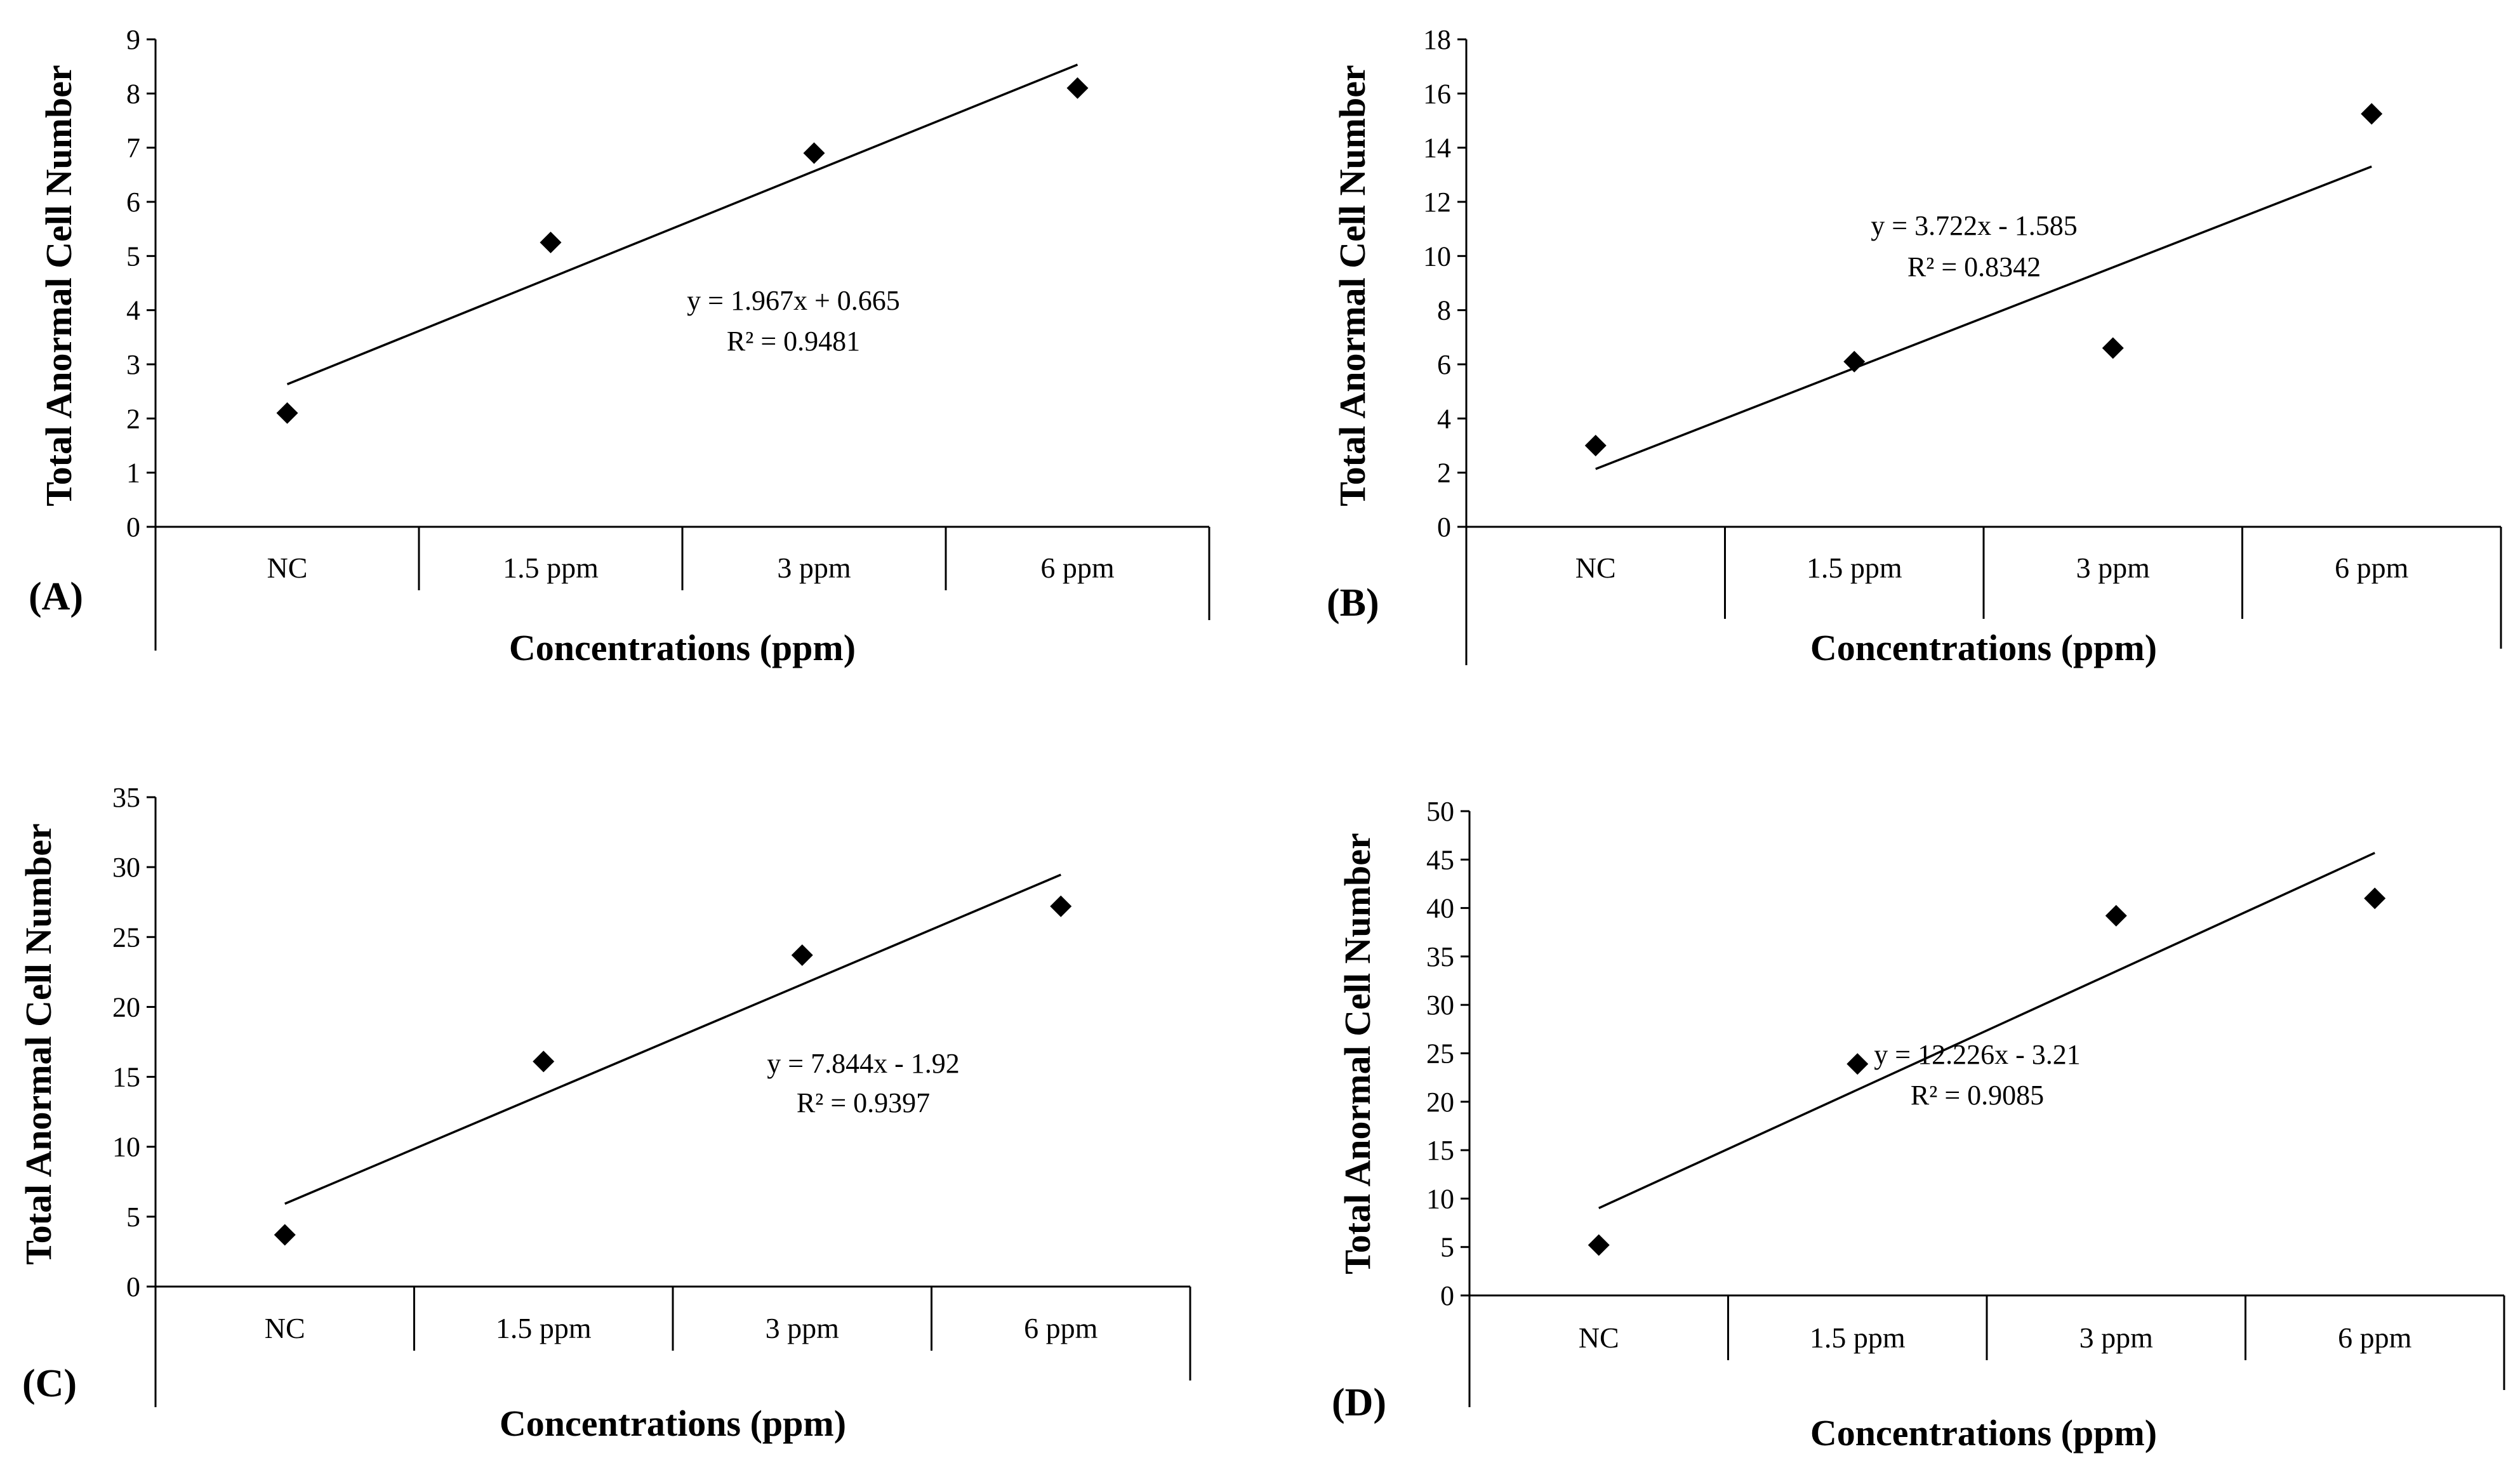  Describe the element at coordinates (133, 39) in the screenshot. I see `y-tick-label: 9` at that location.